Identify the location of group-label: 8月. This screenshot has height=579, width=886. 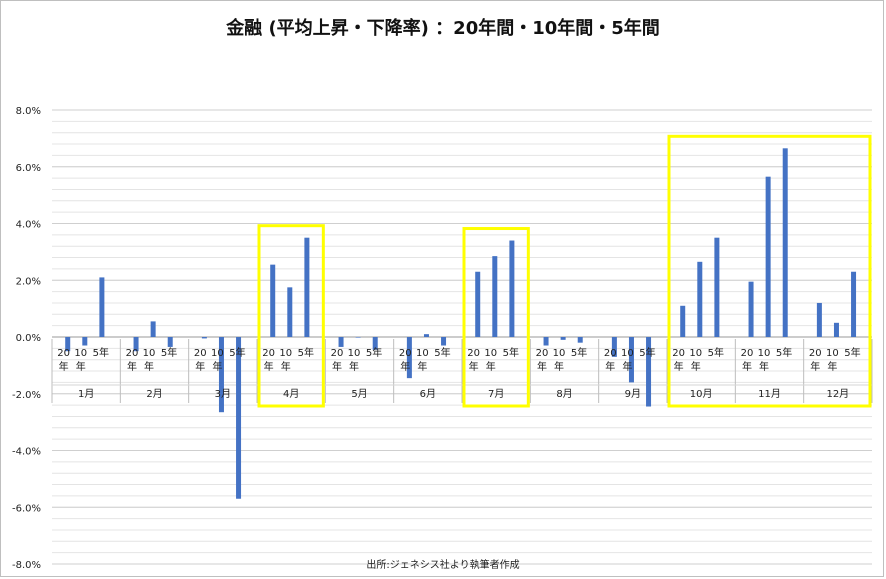
(564, 394).